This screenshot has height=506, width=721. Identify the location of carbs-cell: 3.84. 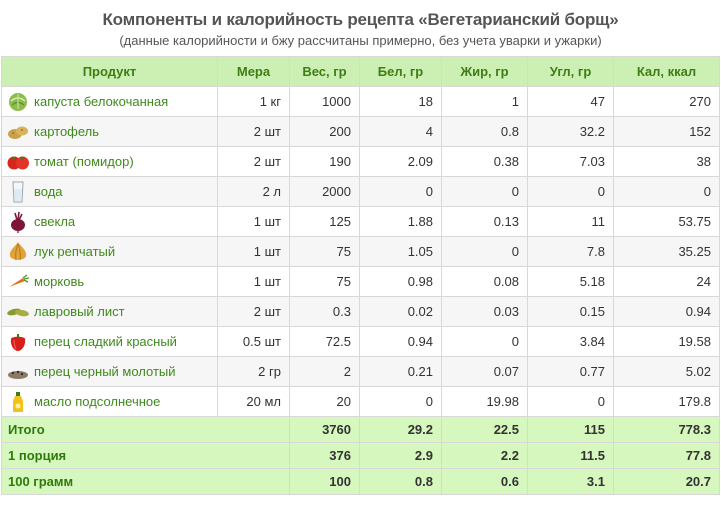
(570, 341).